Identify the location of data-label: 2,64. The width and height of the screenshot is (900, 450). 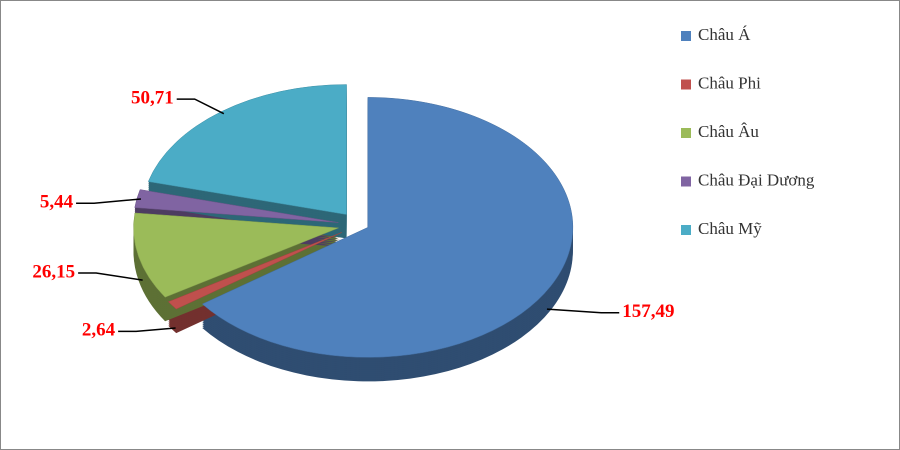
(99, 330).